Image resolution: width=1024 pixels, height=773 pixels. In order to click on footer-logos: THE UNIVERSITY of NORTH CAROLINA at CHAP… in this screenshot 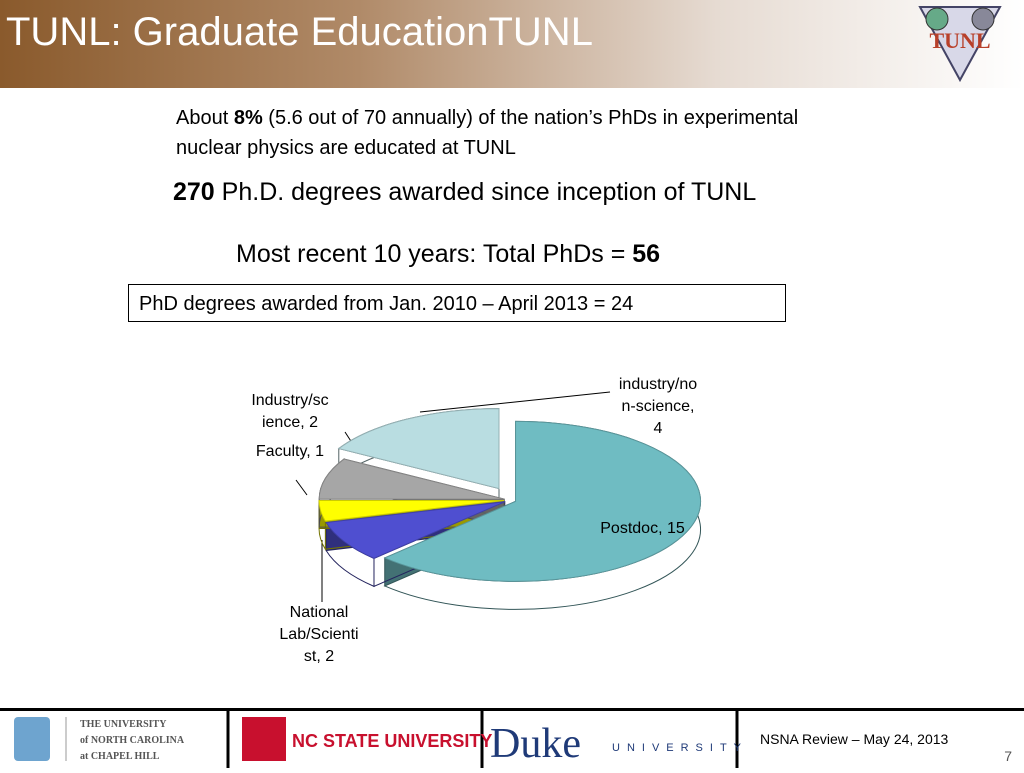, I will do `click(513, 739)`.